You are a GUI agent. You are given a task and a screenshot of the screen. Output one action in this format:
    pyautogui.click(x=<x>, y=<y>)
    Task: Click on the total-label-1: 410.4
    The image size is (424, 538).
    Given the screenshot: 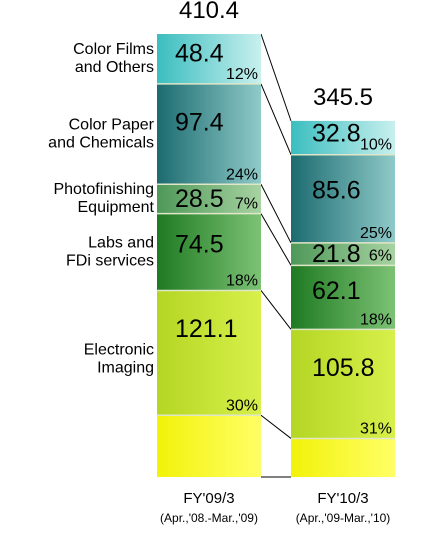 What is the action you would take?
    pyautogui.click(x=209, y=12)
    